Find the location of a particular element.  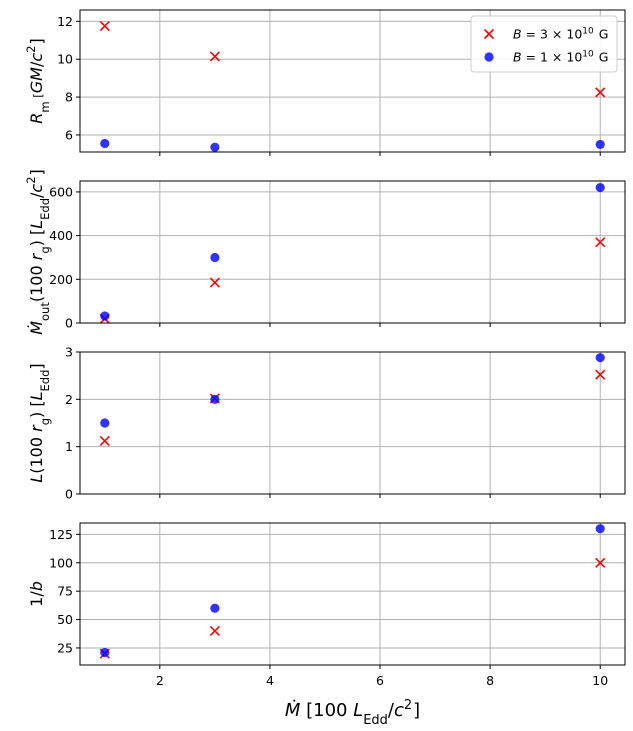

x-tick-label: 4 is located at coordinates (270, 680).